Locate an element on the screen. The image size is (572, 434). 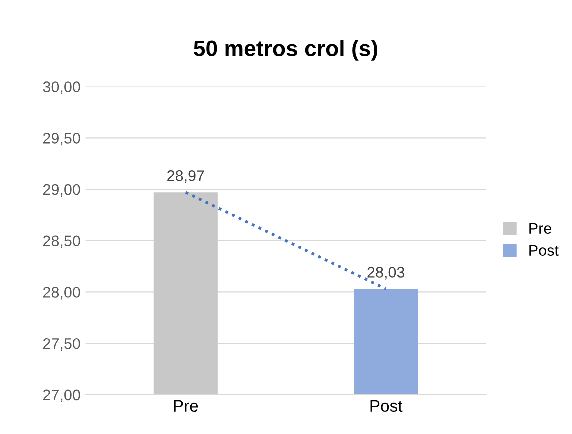
data-label: 28,03 is located at coordinates (386, 273).